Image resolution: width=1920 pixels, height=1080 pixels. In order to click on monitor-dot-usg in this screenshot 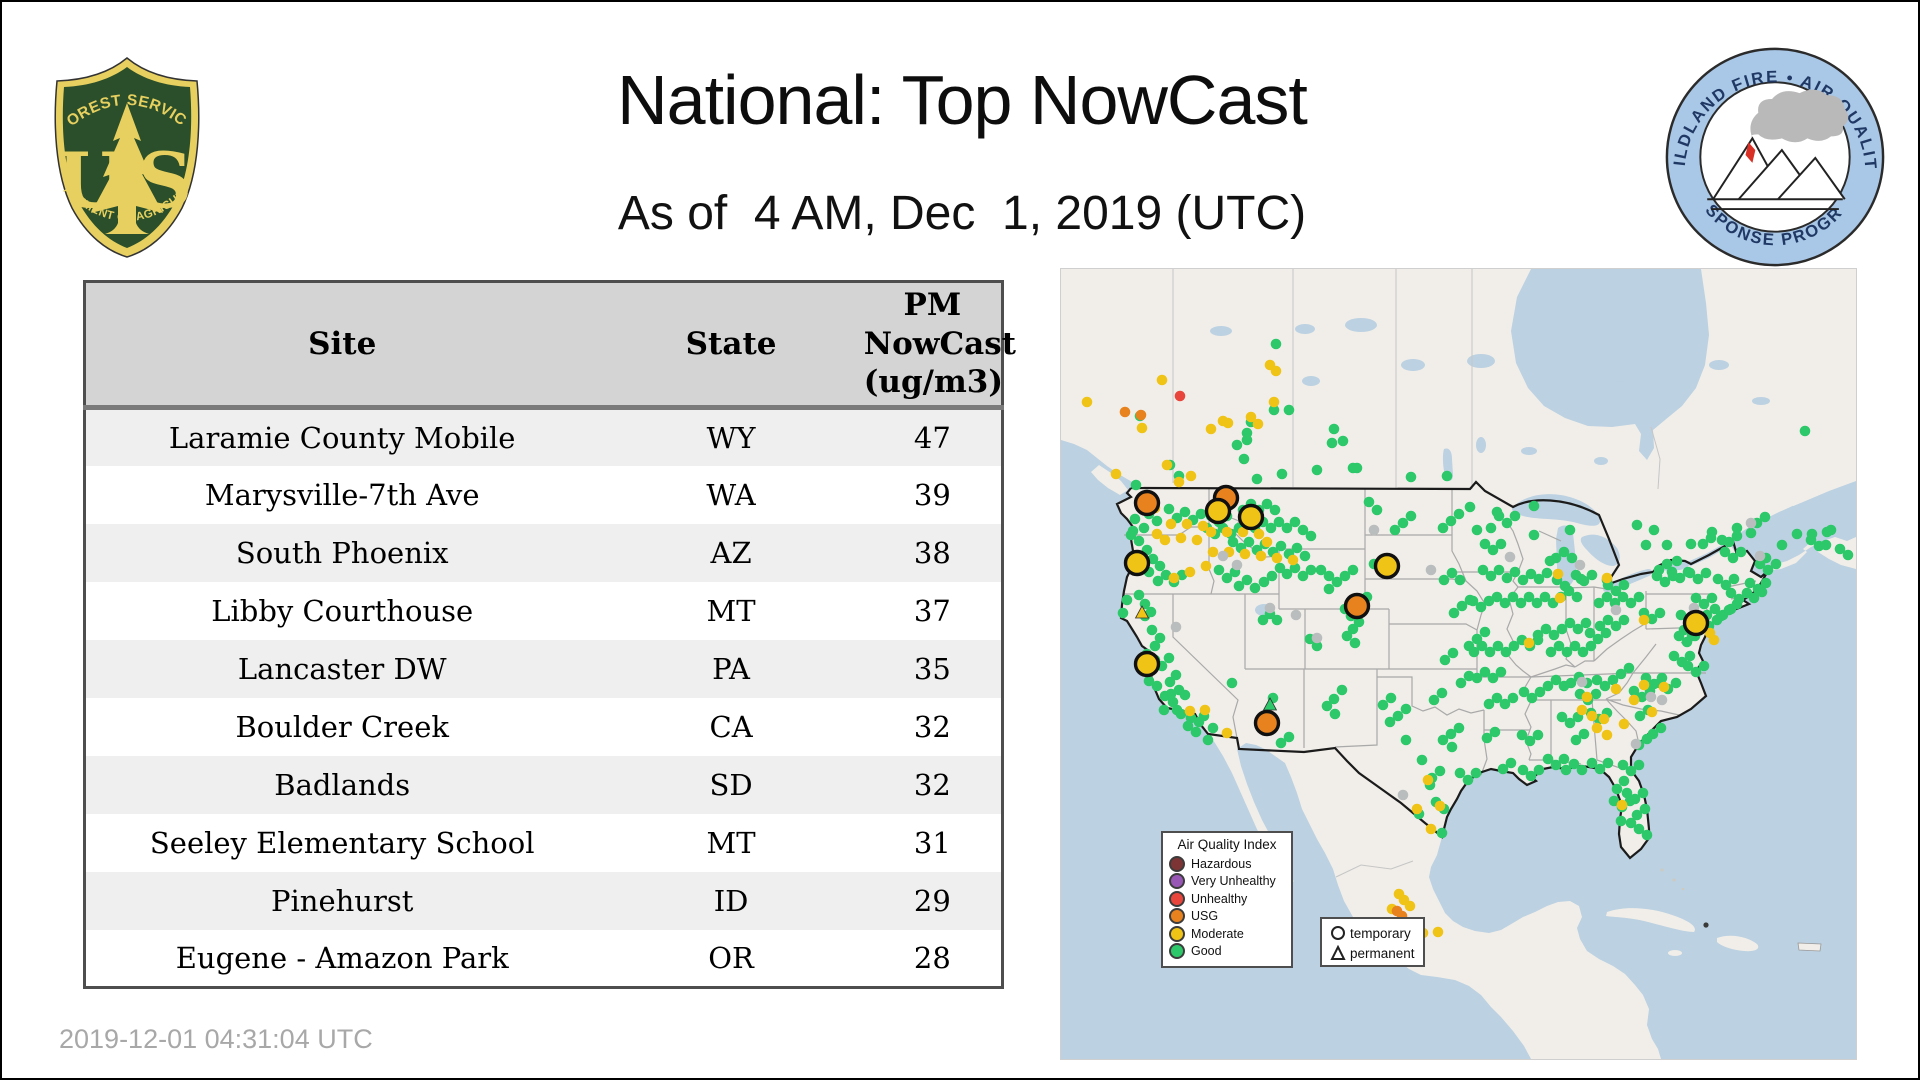, I will do `click(1141, 415)`.